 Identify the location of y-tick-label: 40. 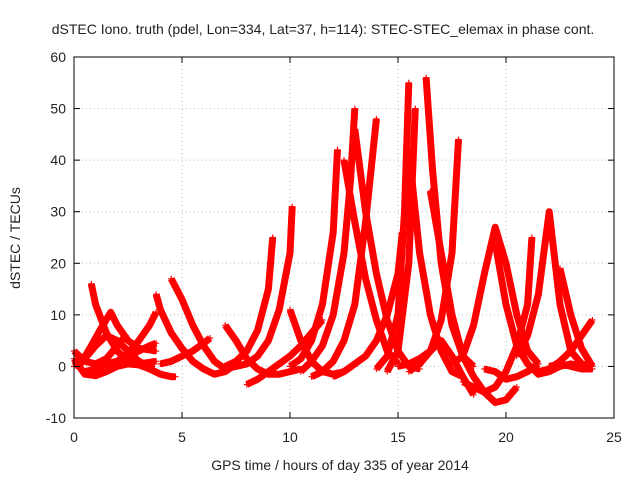
(58, 160).